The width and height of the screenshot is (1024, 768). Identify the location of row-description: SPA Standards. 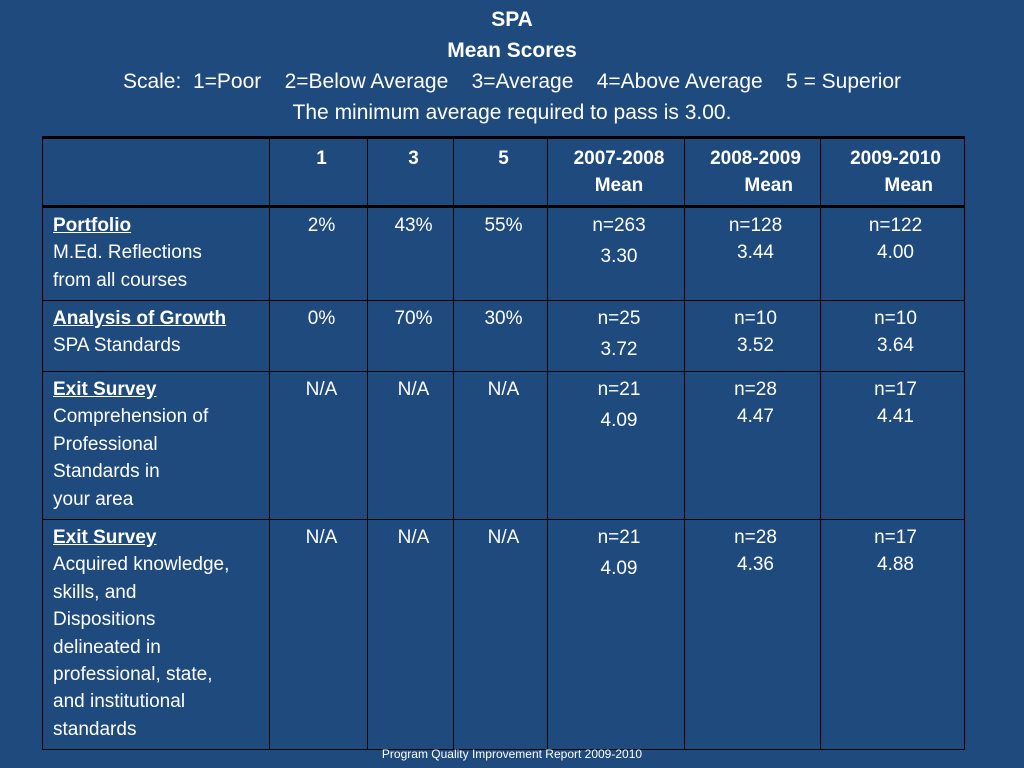
(117, 346).